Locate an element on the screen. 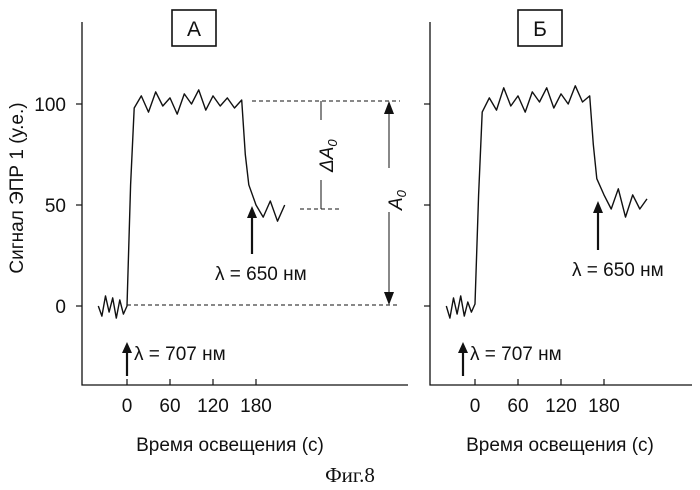 The image size is (700, 490). delta-a0-label: ΔA0 is located at coordinates (328, 156).